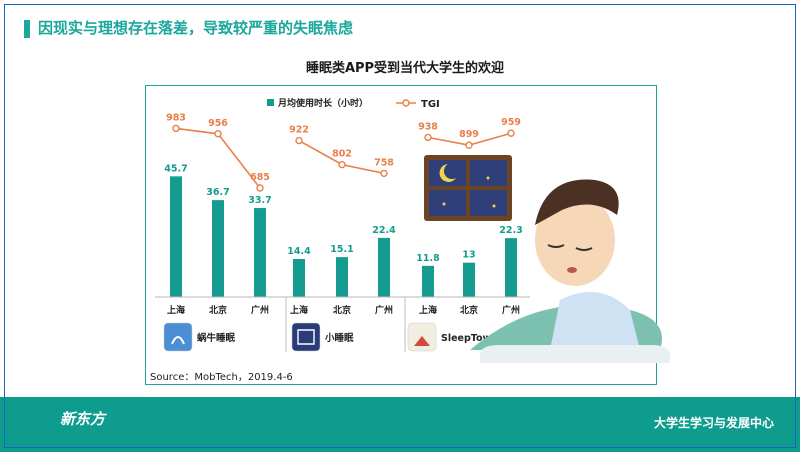 This screenshot has width=800, height=452. Describe the element at coordinates (469, 338) in the screenshot. I see `app-name-2: SleepTown` at that location.